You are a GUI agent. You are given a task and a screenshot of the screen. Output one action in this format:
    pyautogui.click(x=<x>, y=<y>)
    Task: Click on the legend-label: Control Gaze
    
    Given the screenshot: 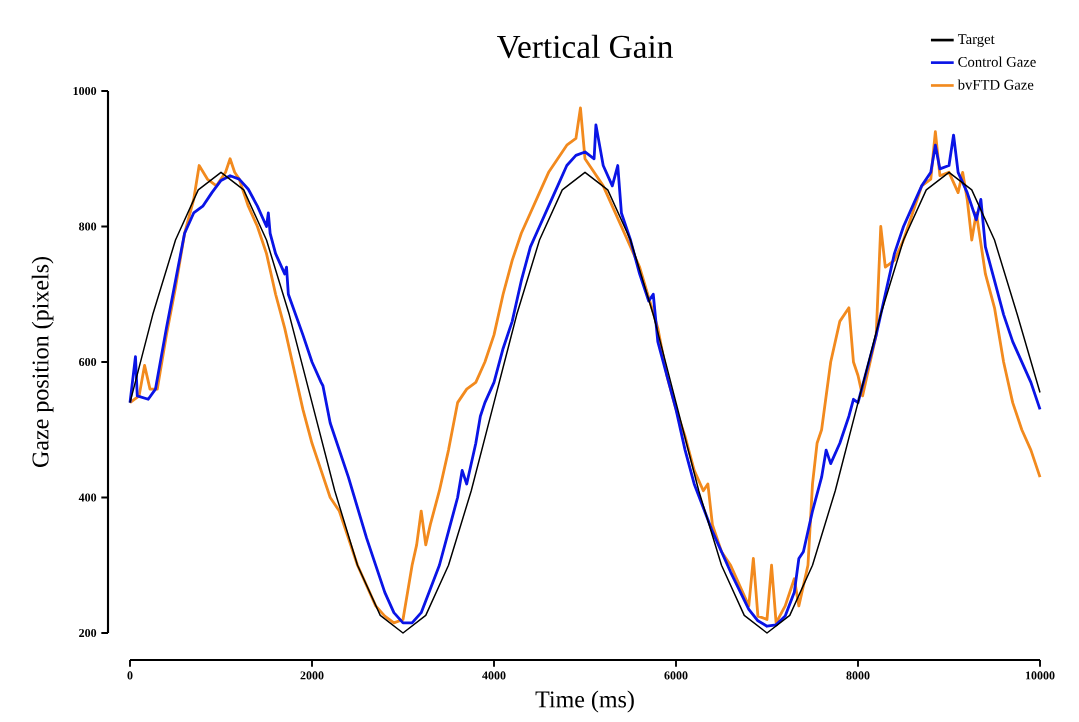 What is the action you would take?
    pyautogui.click(x=997, y=61)
    